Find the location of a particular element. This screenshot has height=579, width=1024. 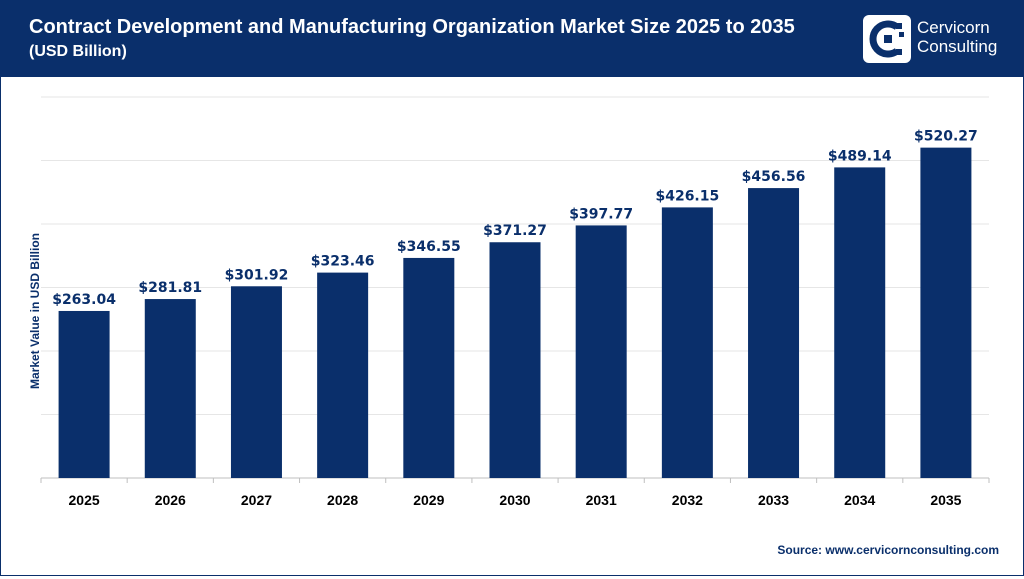

data-label-2035: $520.27 is located at coordinates (946, 137).